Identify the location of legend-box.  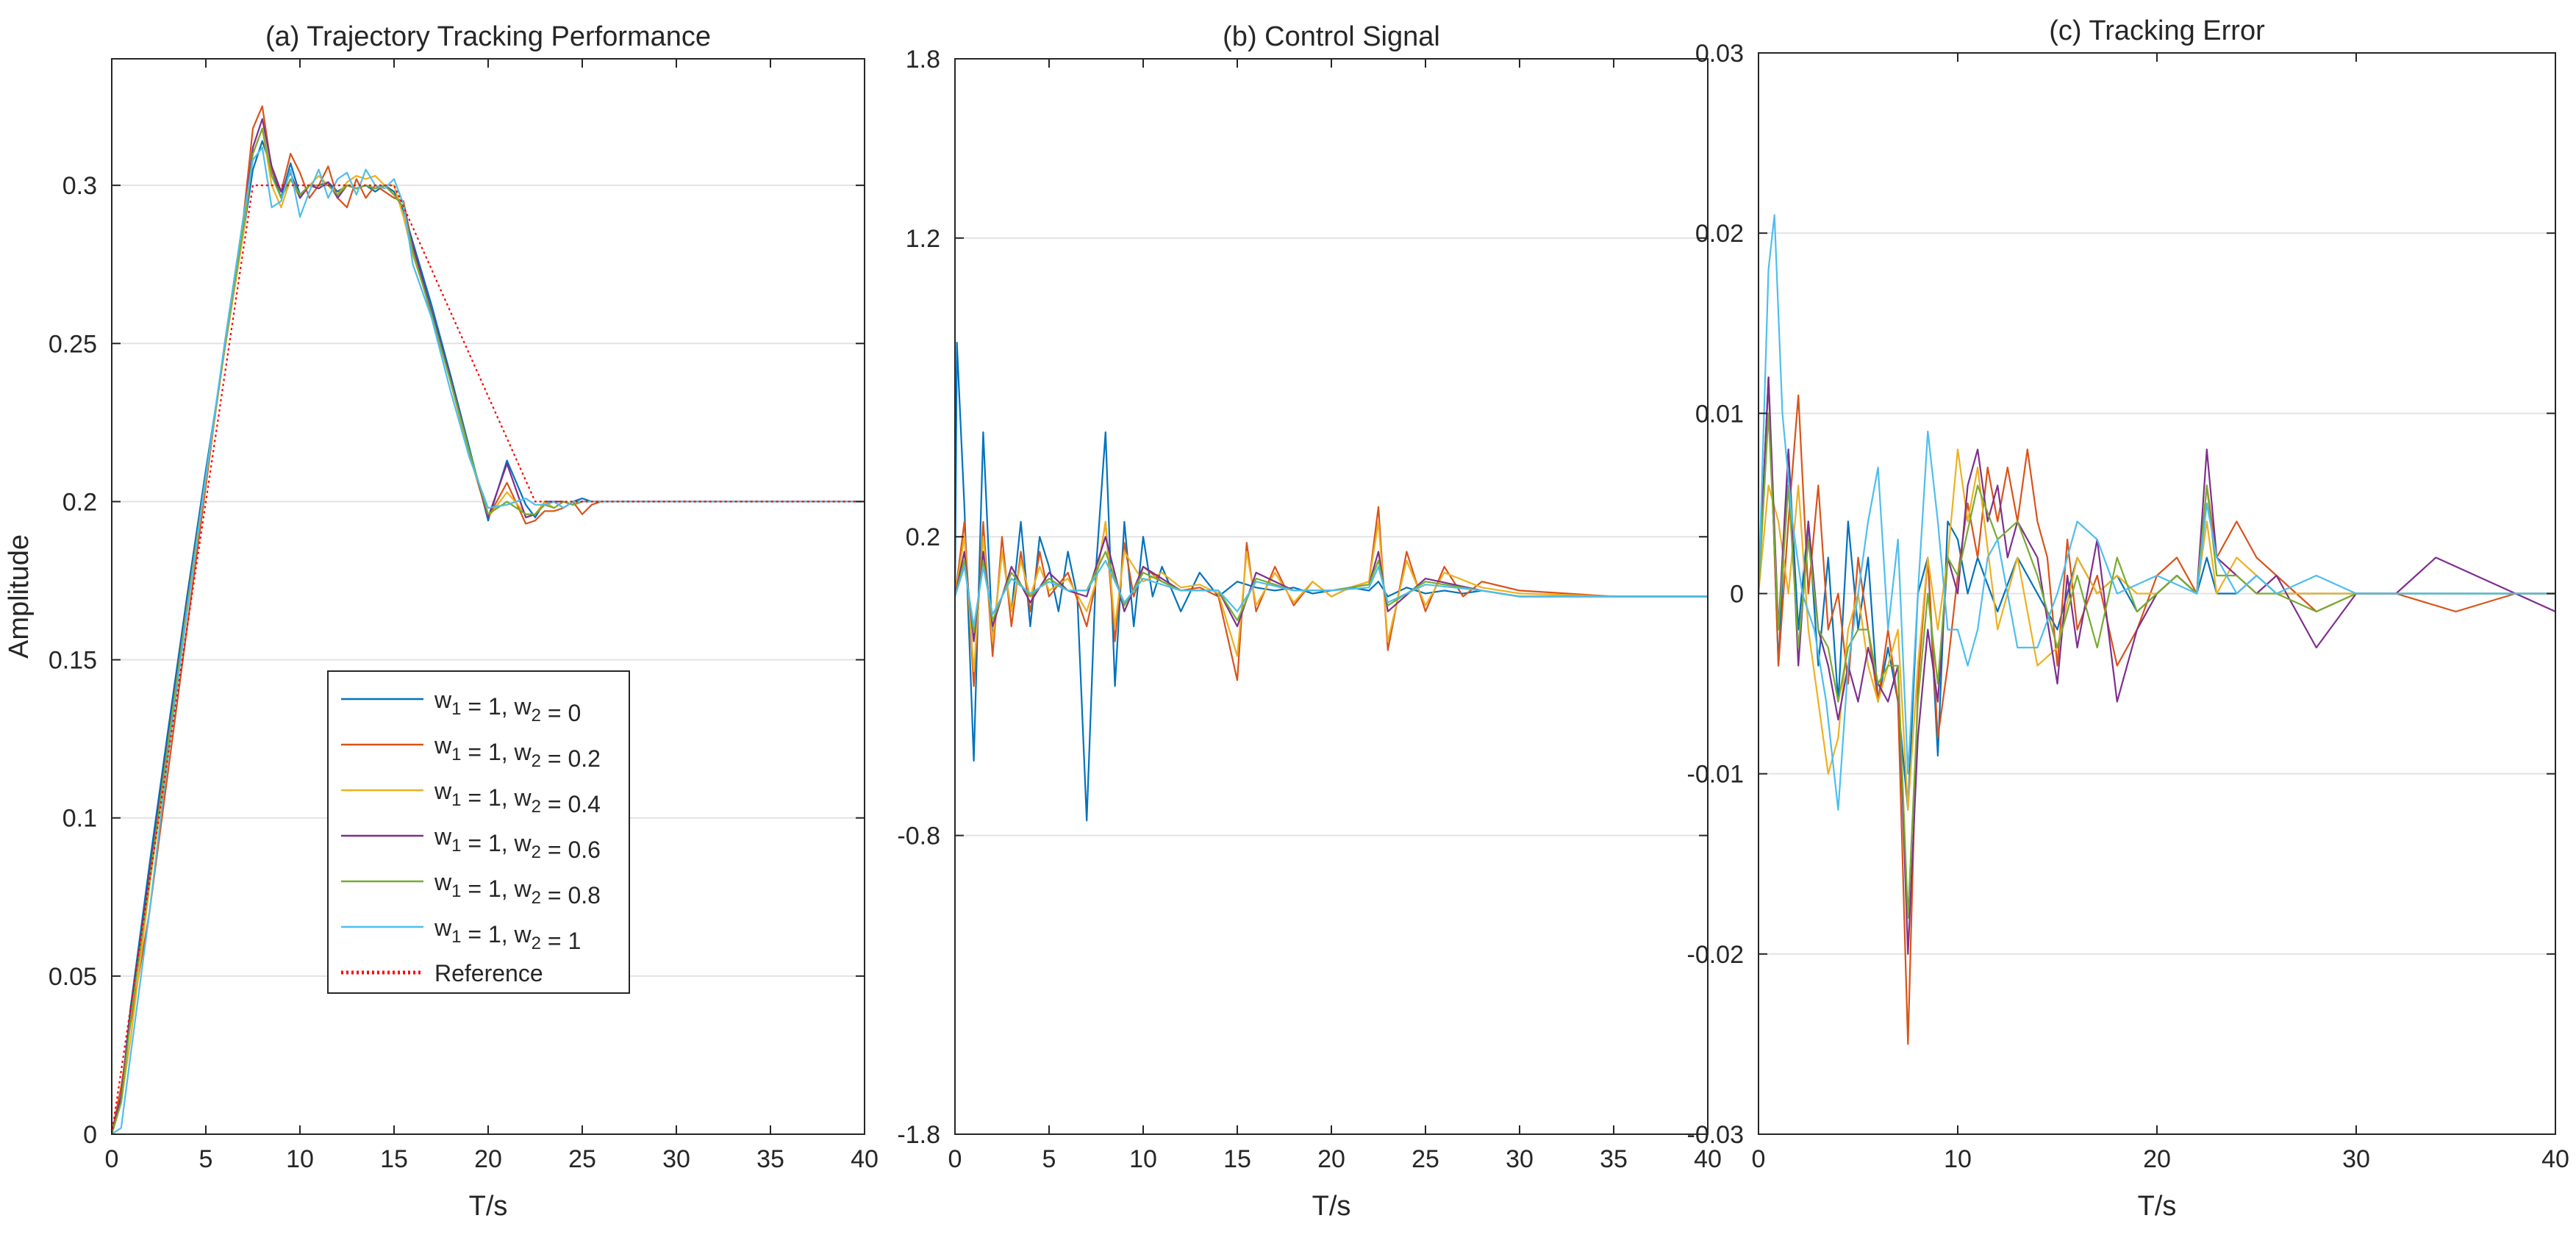
(478, 832).